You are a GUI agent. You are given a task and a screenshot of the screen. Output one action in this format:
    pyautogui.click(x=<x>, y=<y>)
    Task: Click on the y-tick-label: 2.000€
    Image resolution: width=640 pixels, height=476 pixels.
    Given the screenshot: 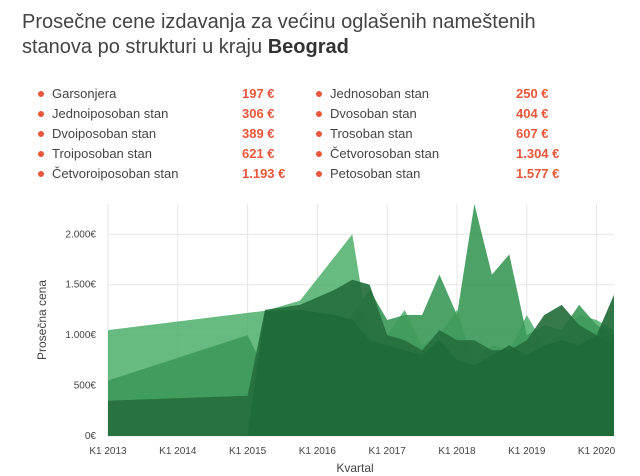 What is the action you would take?
    pyautogui.click(x=80, y=234)
    